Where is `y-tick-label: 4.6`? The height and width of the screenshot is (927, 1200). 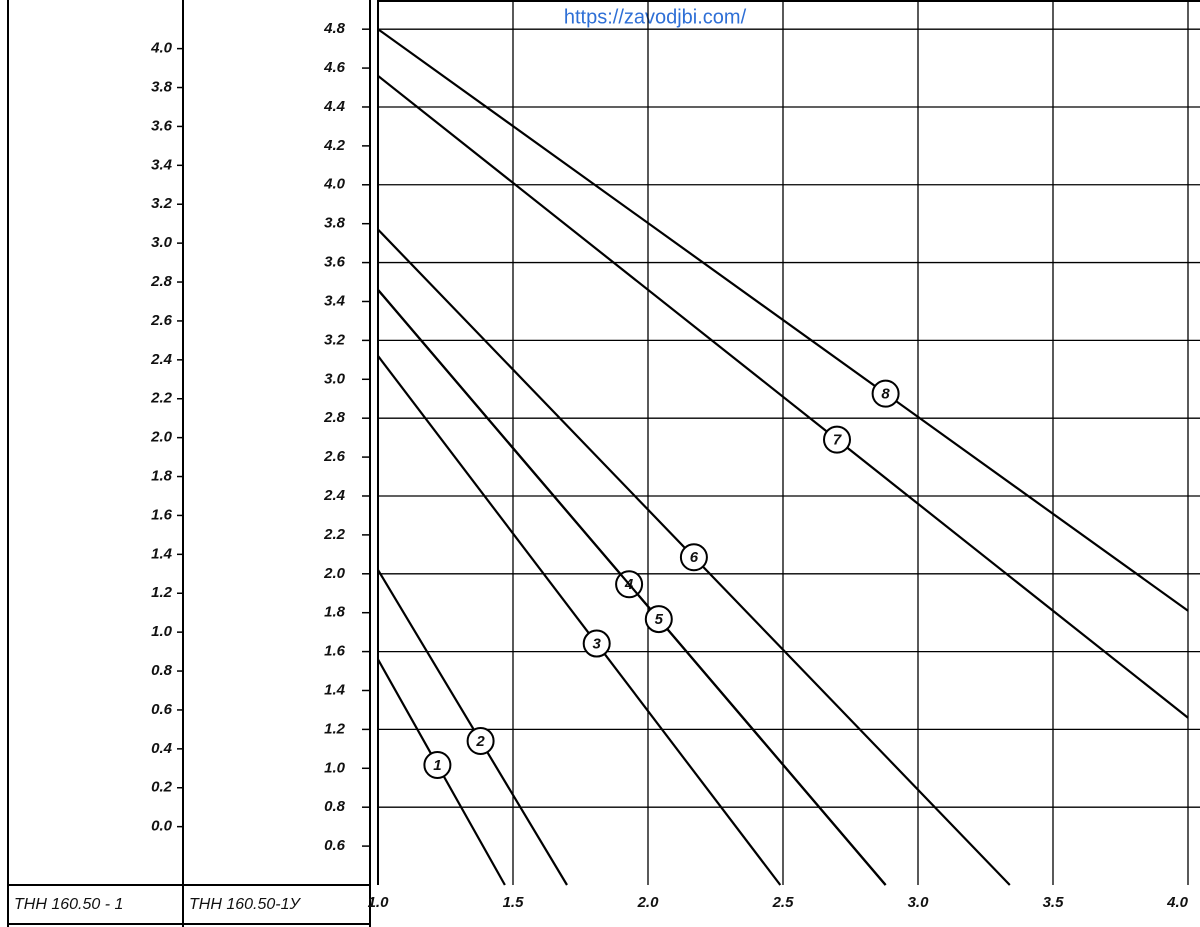
y-tick-label: 4.6 is located at coordinates (334, 67).